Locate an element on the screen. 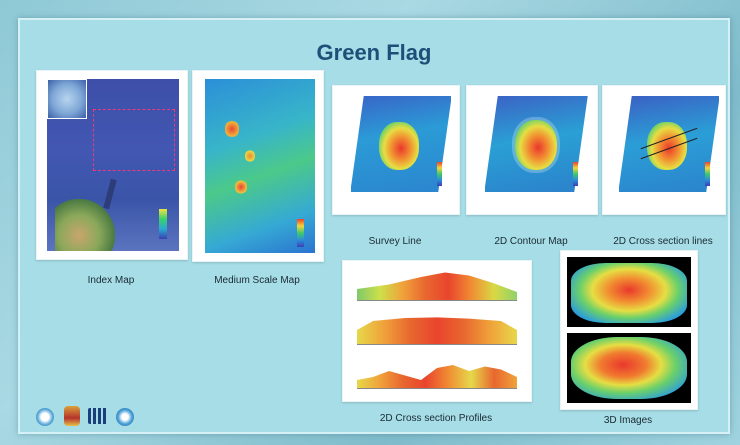  index-map-card is located at coordinates (112, 165).